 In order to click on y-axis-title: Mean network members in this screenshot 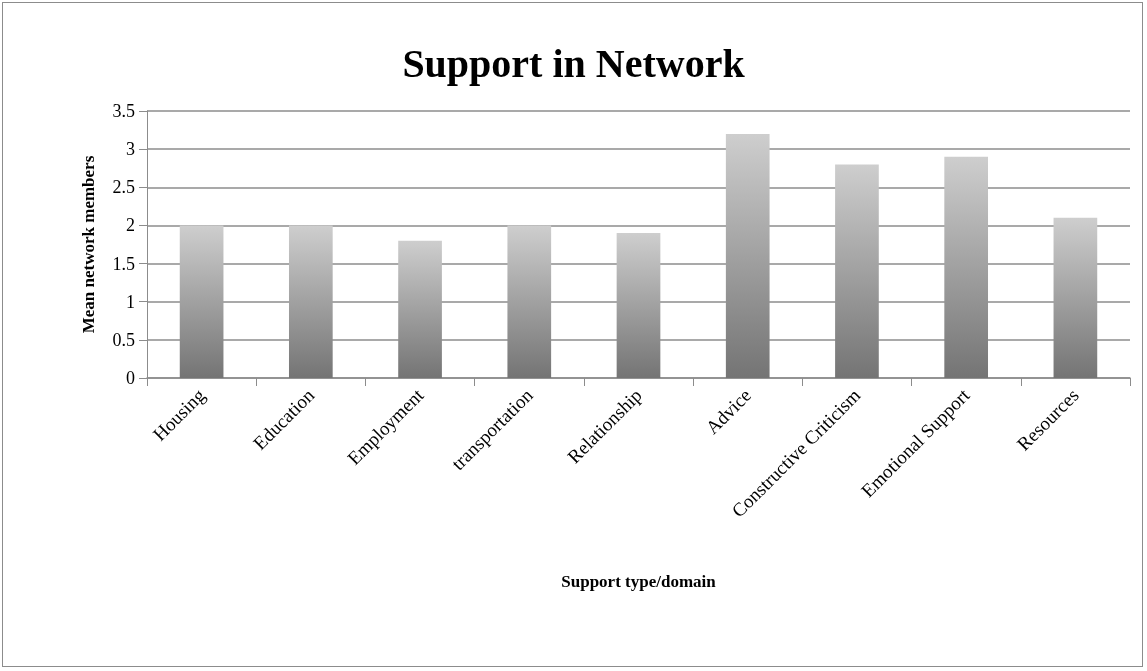, I will do `click(88, 244)`.